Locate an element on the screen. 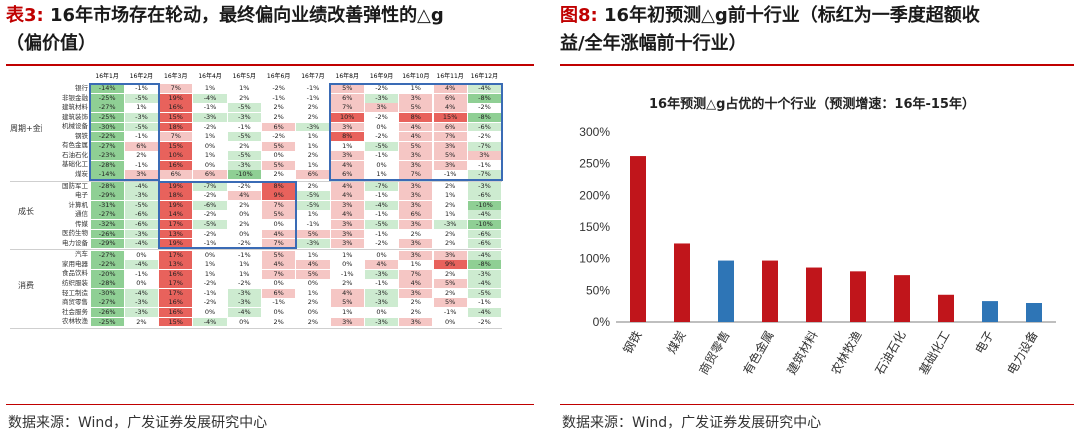 This screenshot has width=1080, height=440. industry-label: 非银金融 is located at coordinates (75, 97).